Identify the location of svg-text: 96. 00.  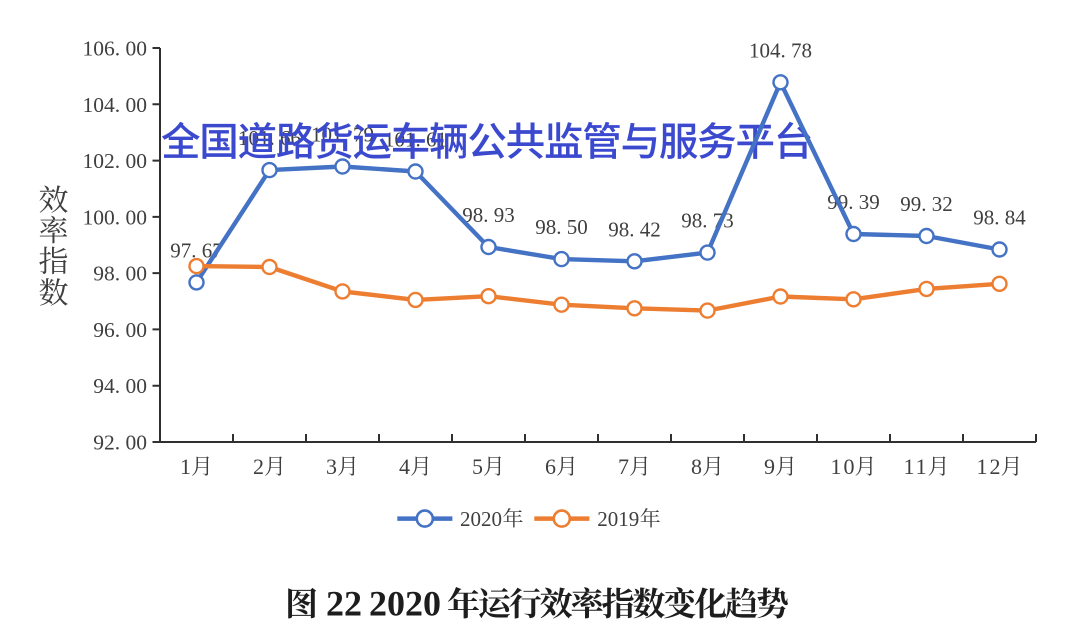
(120, 330).